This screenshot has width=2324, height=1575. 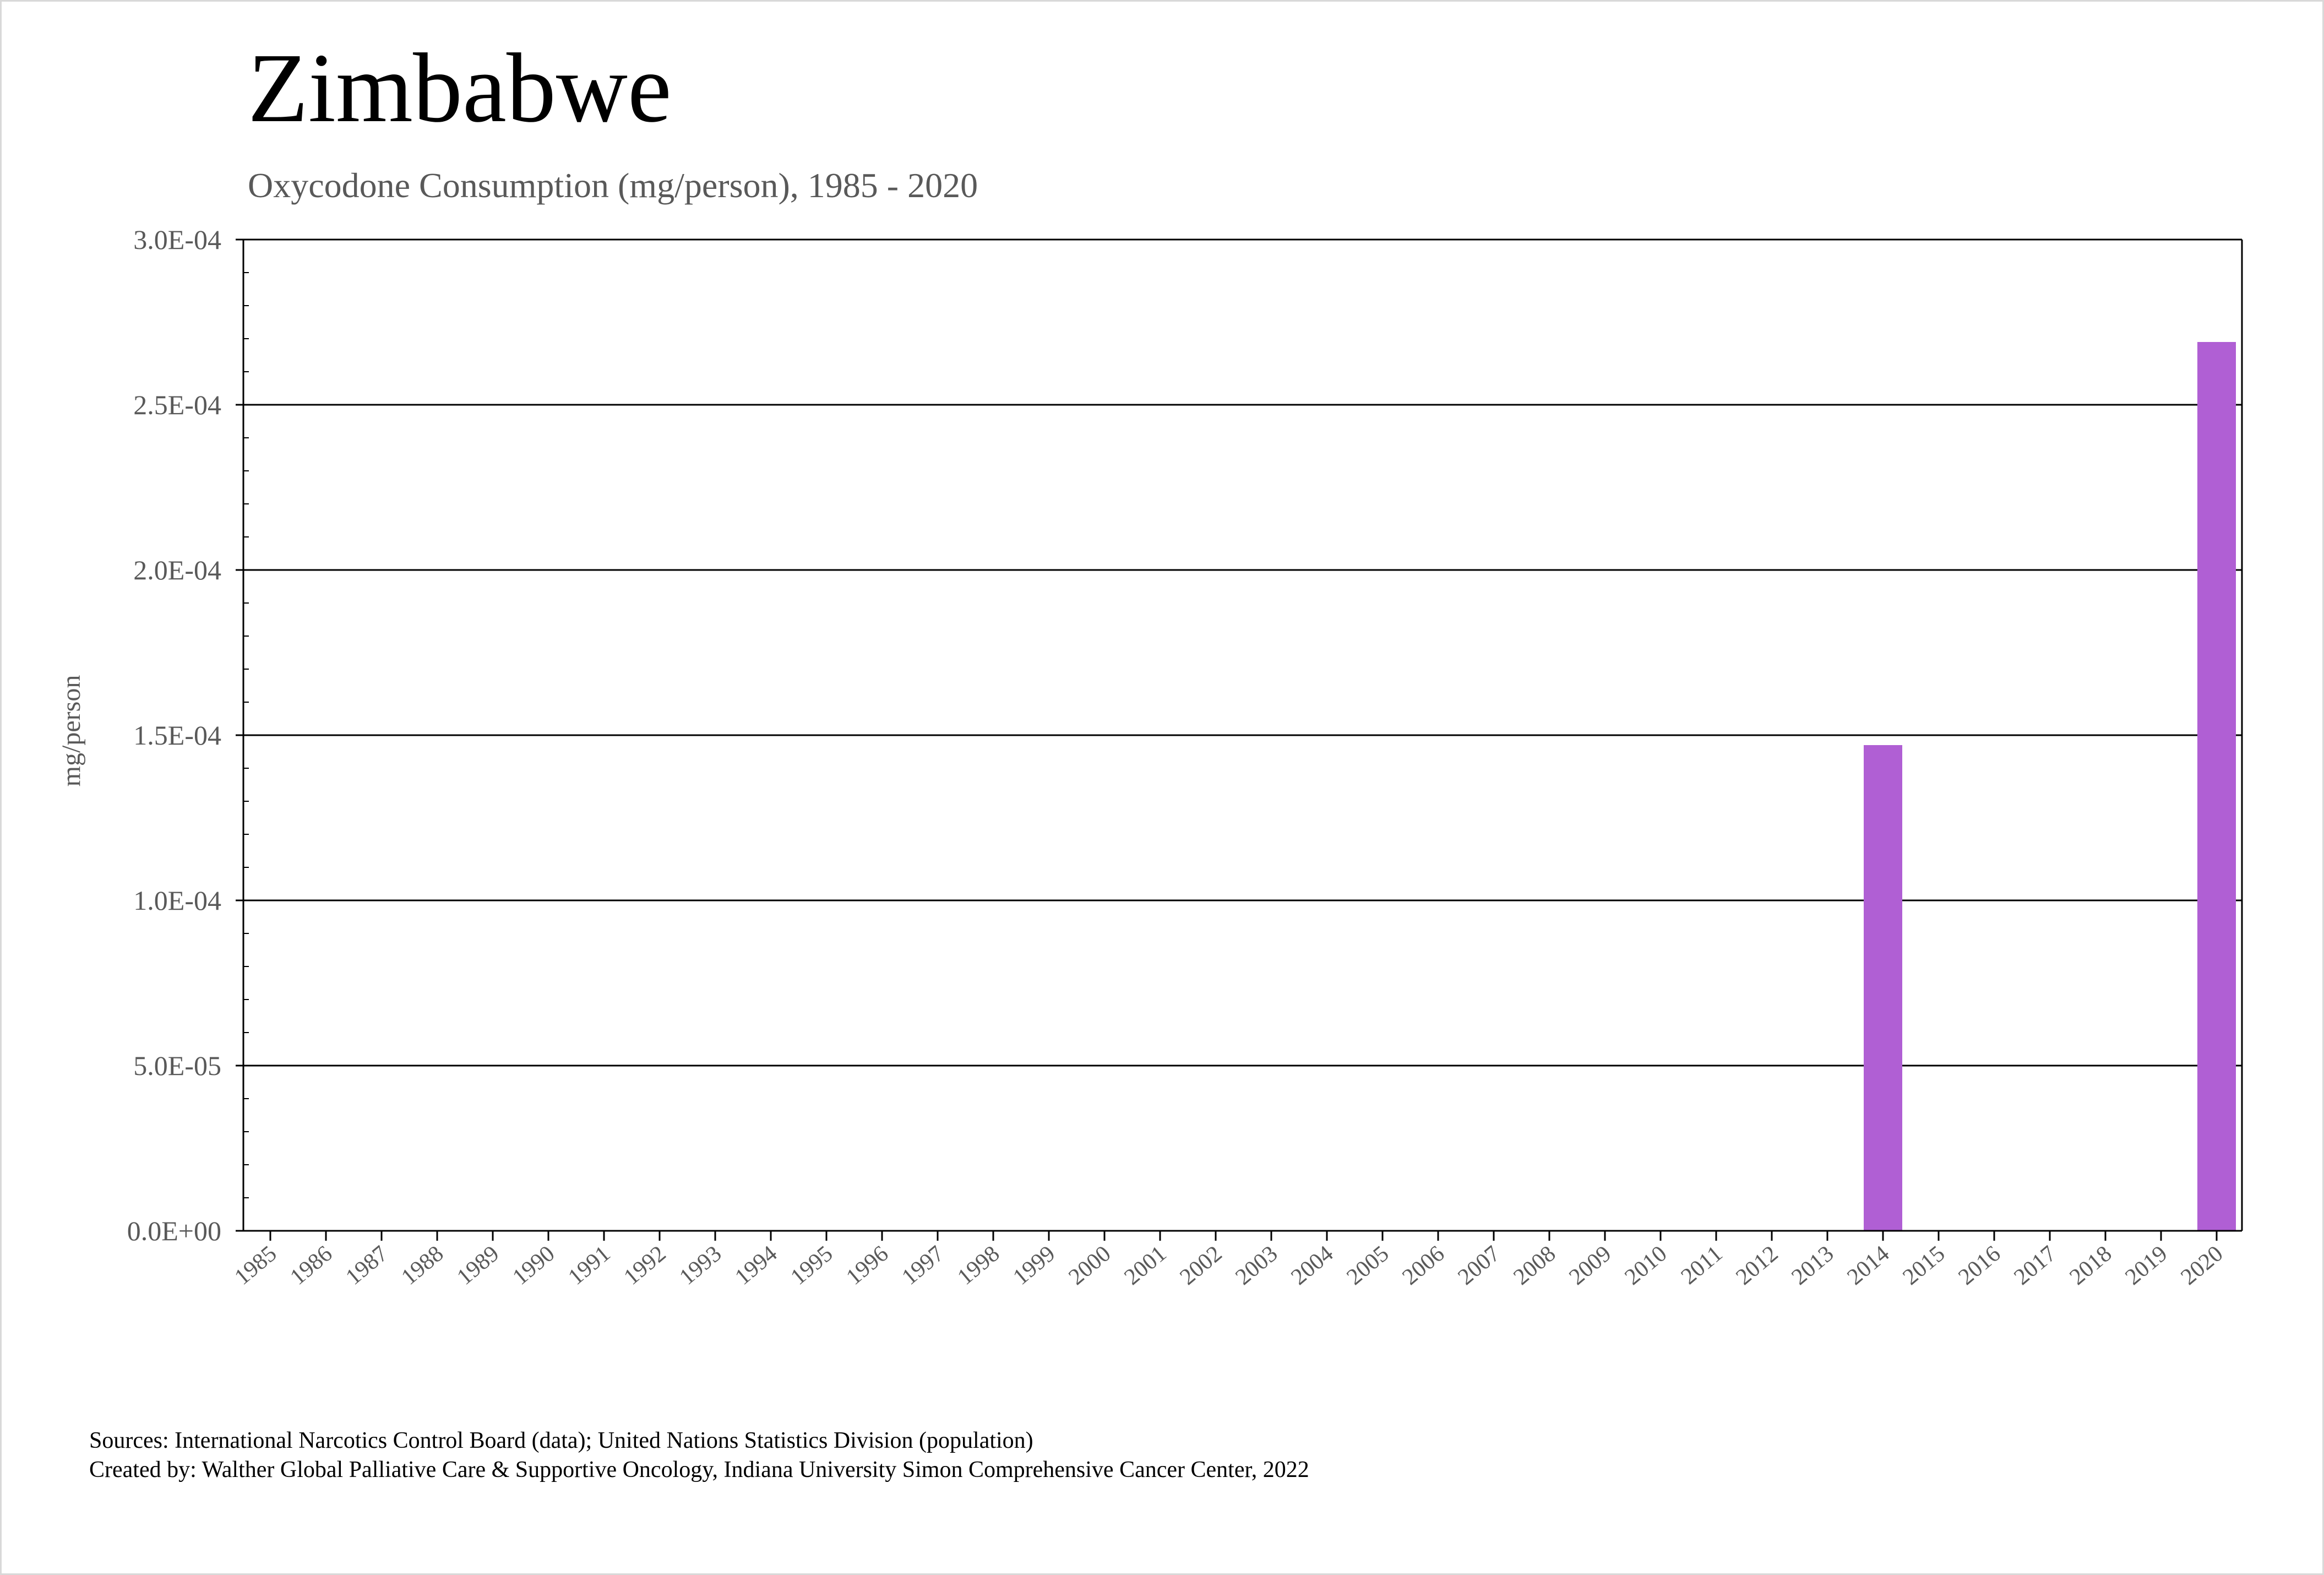 I want to click on x-tick-label: 1990, so click(x=534, y=1266).